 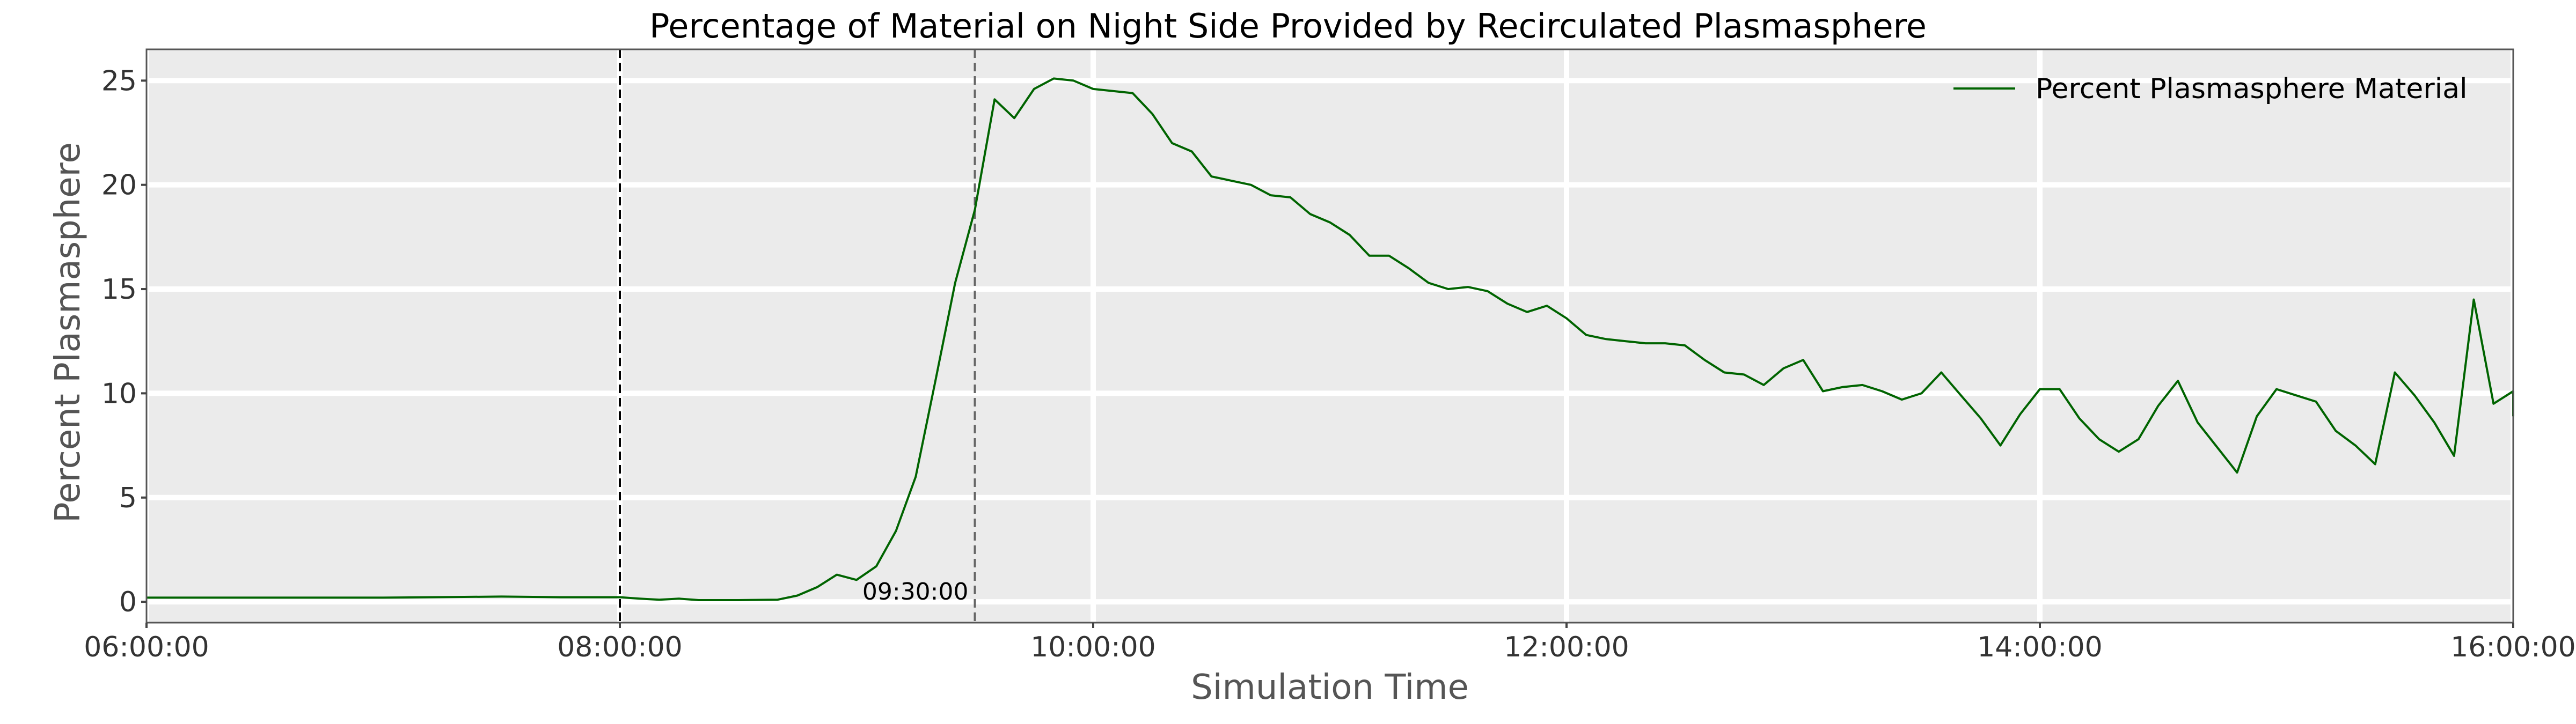 What do you see at coordinates (119, 185) in the screenshot?
I see `y-tick-label: 20` at bounding box center [119, 185].